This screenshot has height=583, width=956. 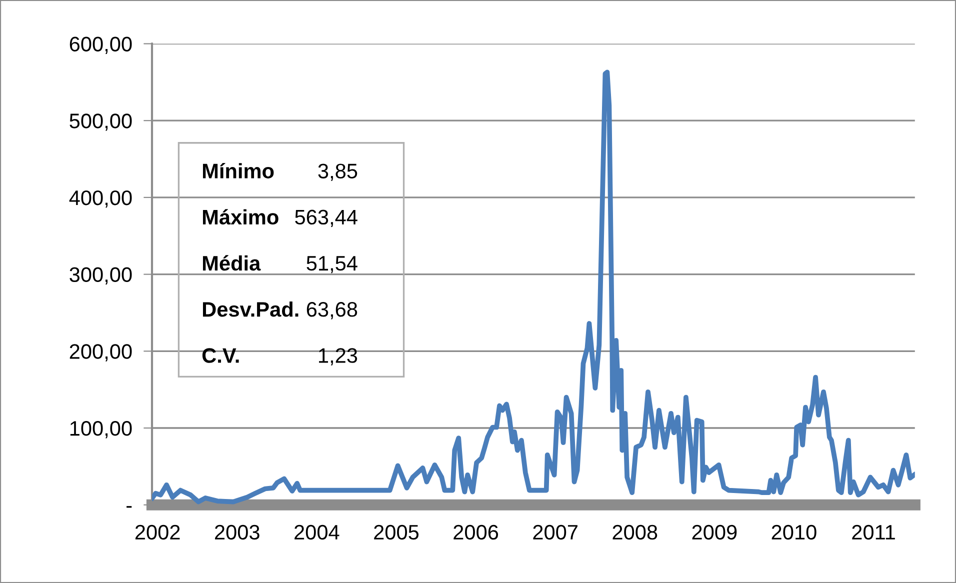 What do you see at coordinates (101, 429) in the screenshot?
I see `y-tick-label: 100,00` at bounding box center [101, 429].